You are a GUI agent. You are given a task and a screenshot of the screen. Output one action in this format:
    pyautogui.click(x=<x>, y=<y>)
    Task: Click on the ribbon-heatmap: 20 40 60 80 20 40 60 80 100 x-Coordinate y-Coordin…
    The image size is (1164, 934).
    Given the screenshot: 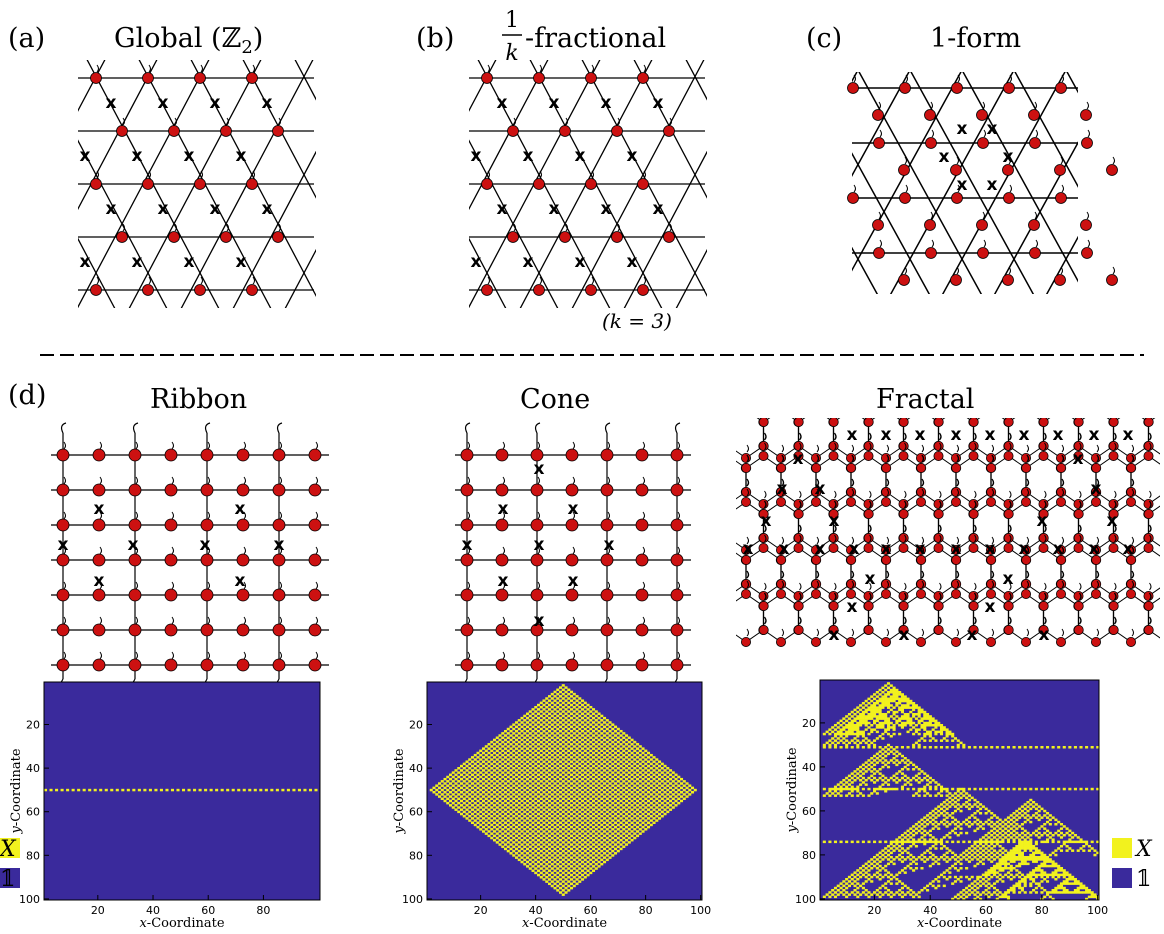 What is the action you would take?
    pyautogui.click(x=160, y=806)
    